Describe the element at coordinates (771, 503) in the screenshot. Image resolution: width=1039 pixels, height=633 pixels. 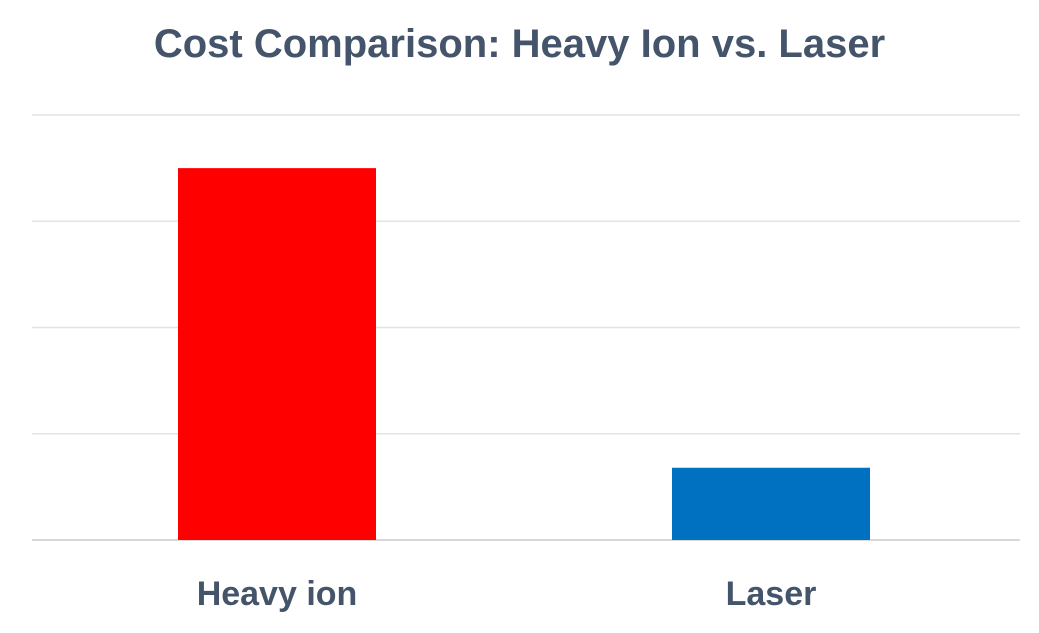
I see `bar-laser` at that location.